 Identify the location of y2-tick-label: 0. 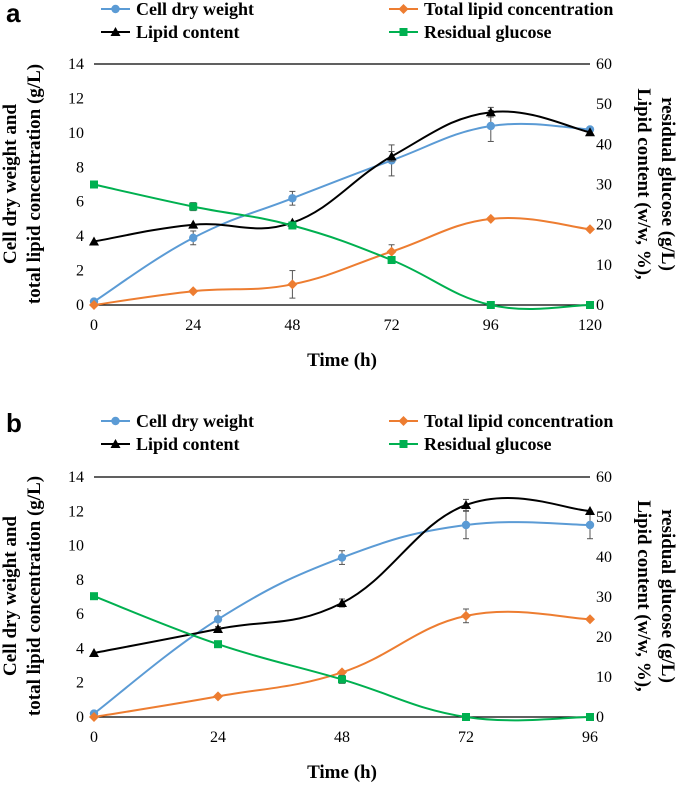
(600, 717).